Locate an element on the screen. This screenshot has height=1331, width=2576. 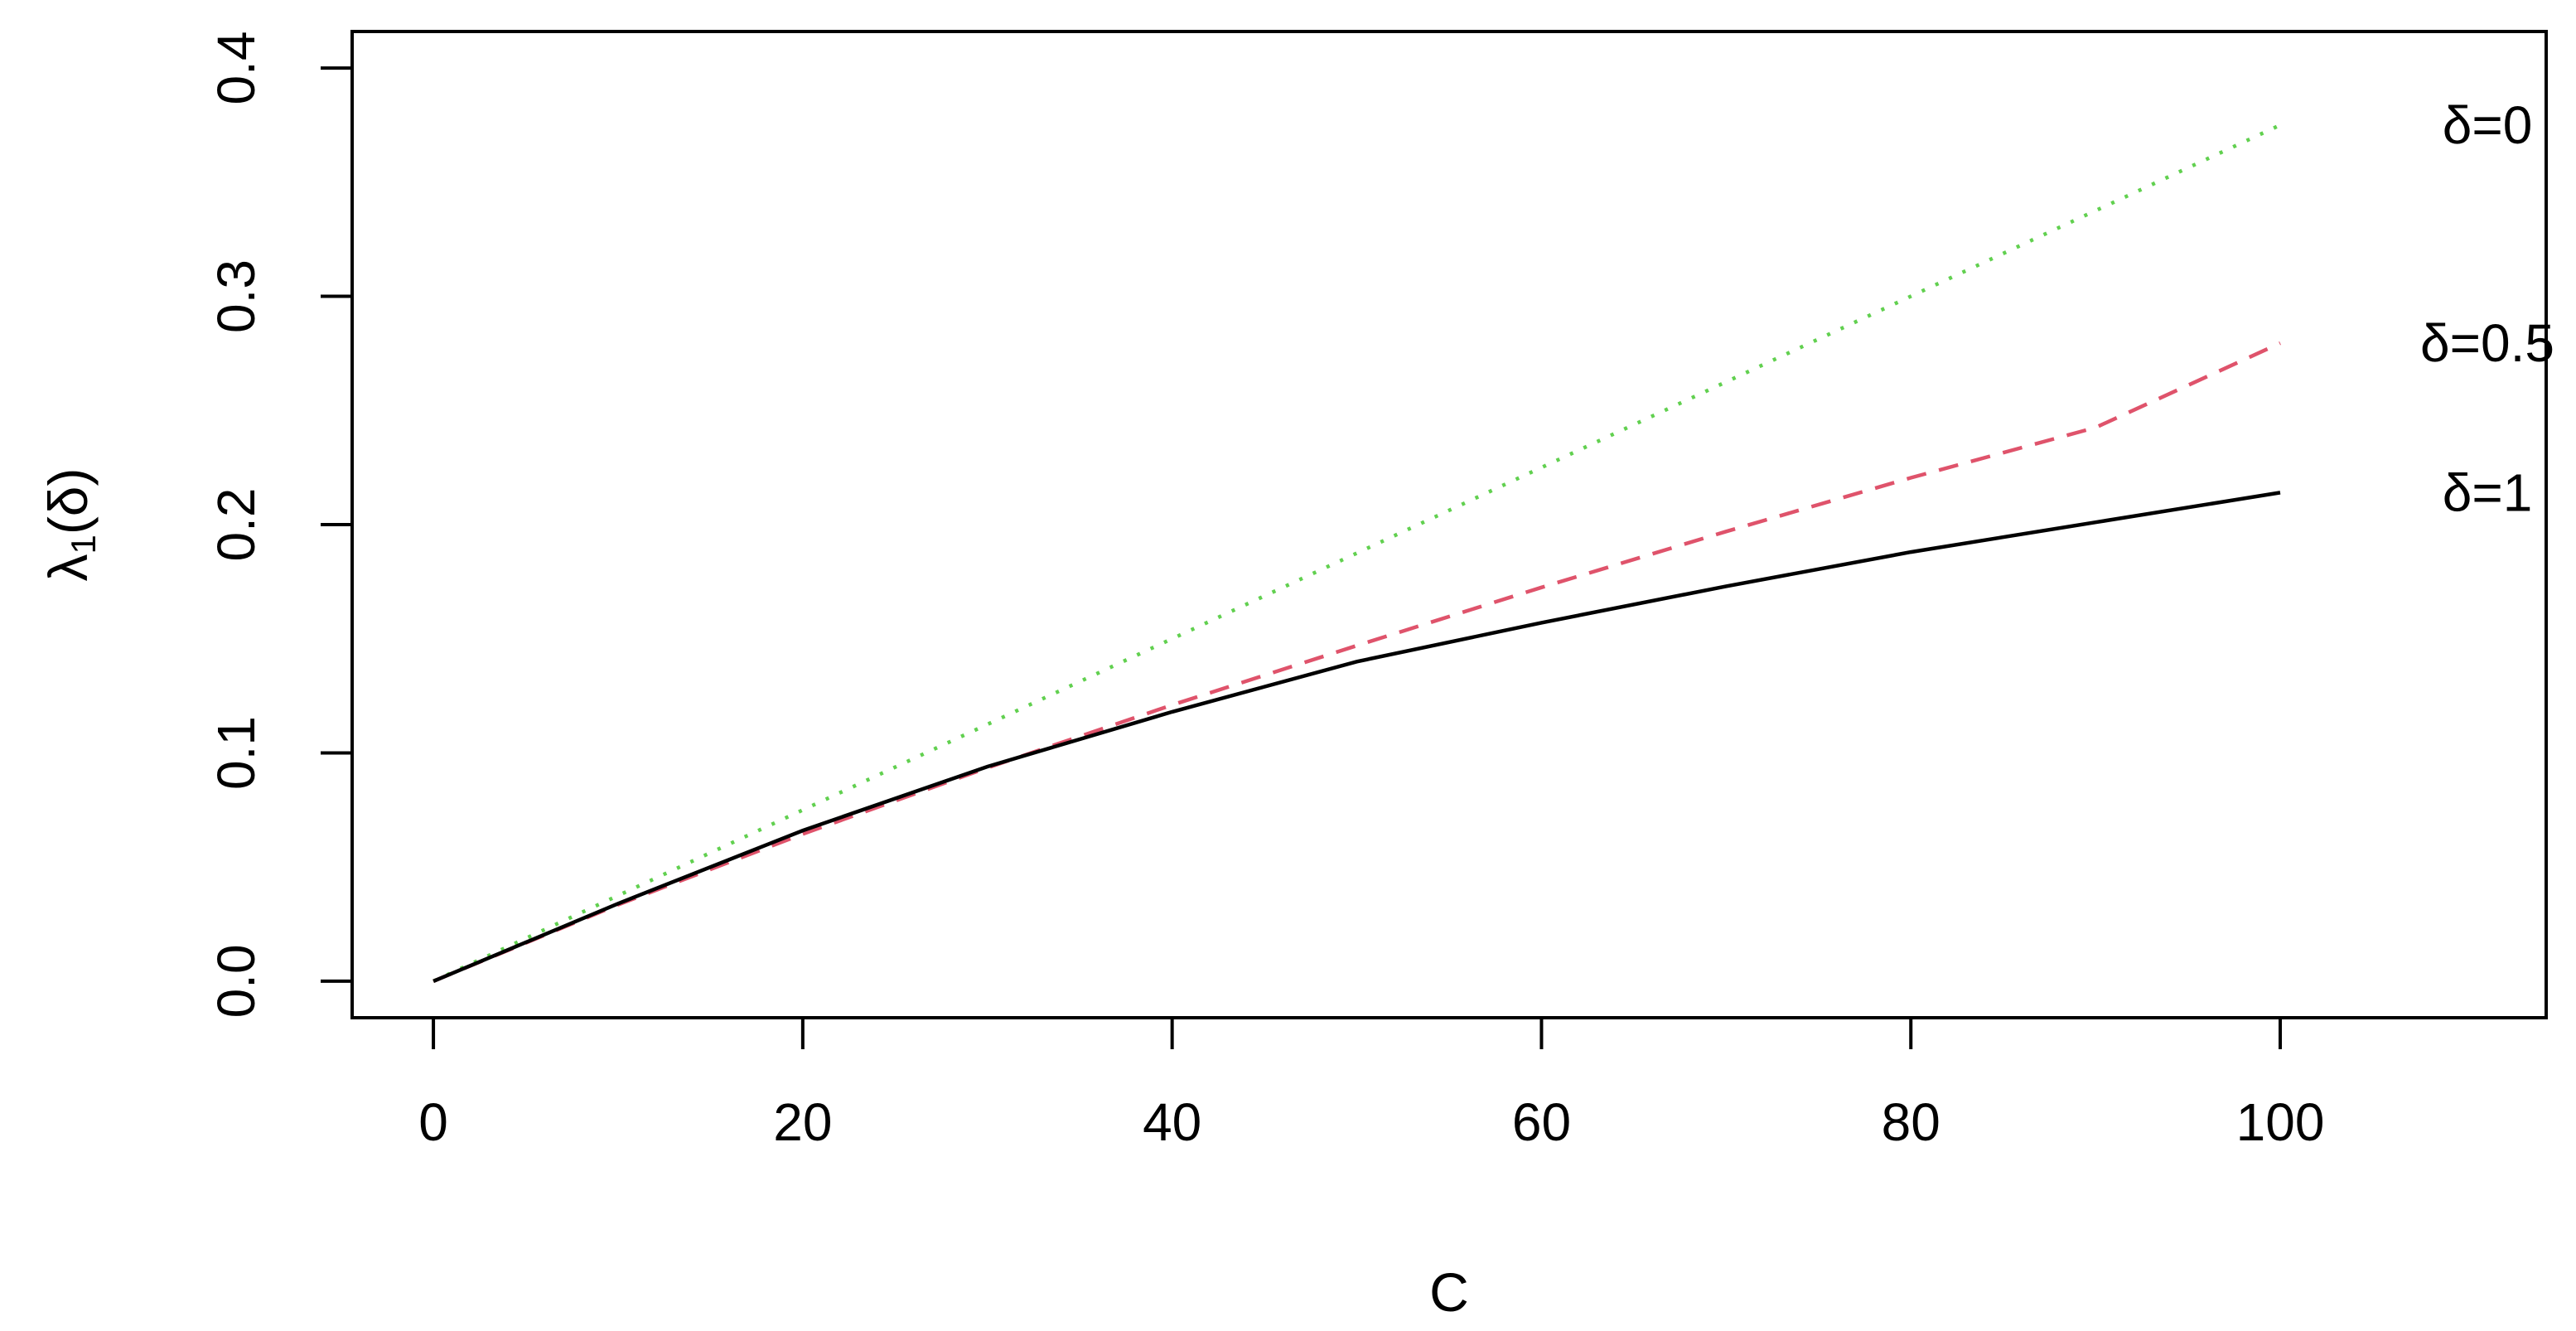
x-axis: 0 20 40 60 80 100 is located at coordinates (1371, 1084).